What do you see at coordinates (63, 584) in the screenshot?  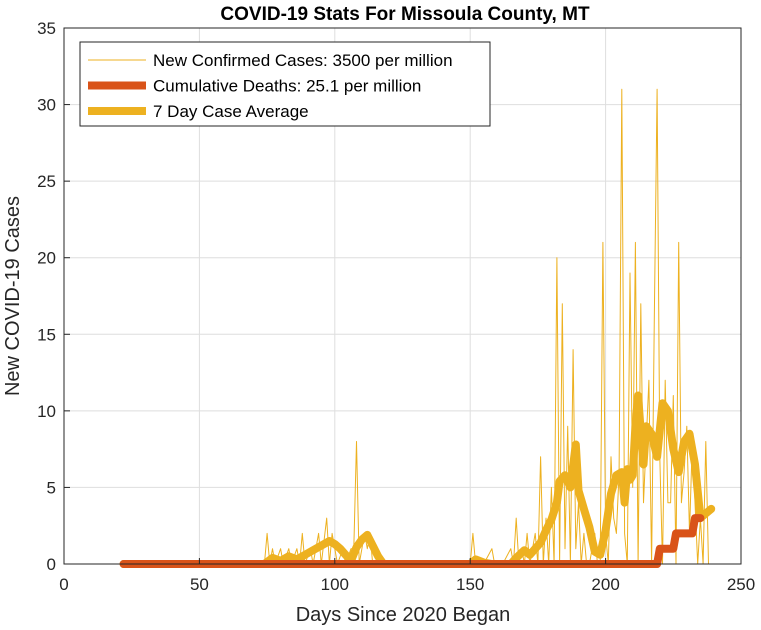 I see `x-tick-label: 0` at bounding box center [63, 584].